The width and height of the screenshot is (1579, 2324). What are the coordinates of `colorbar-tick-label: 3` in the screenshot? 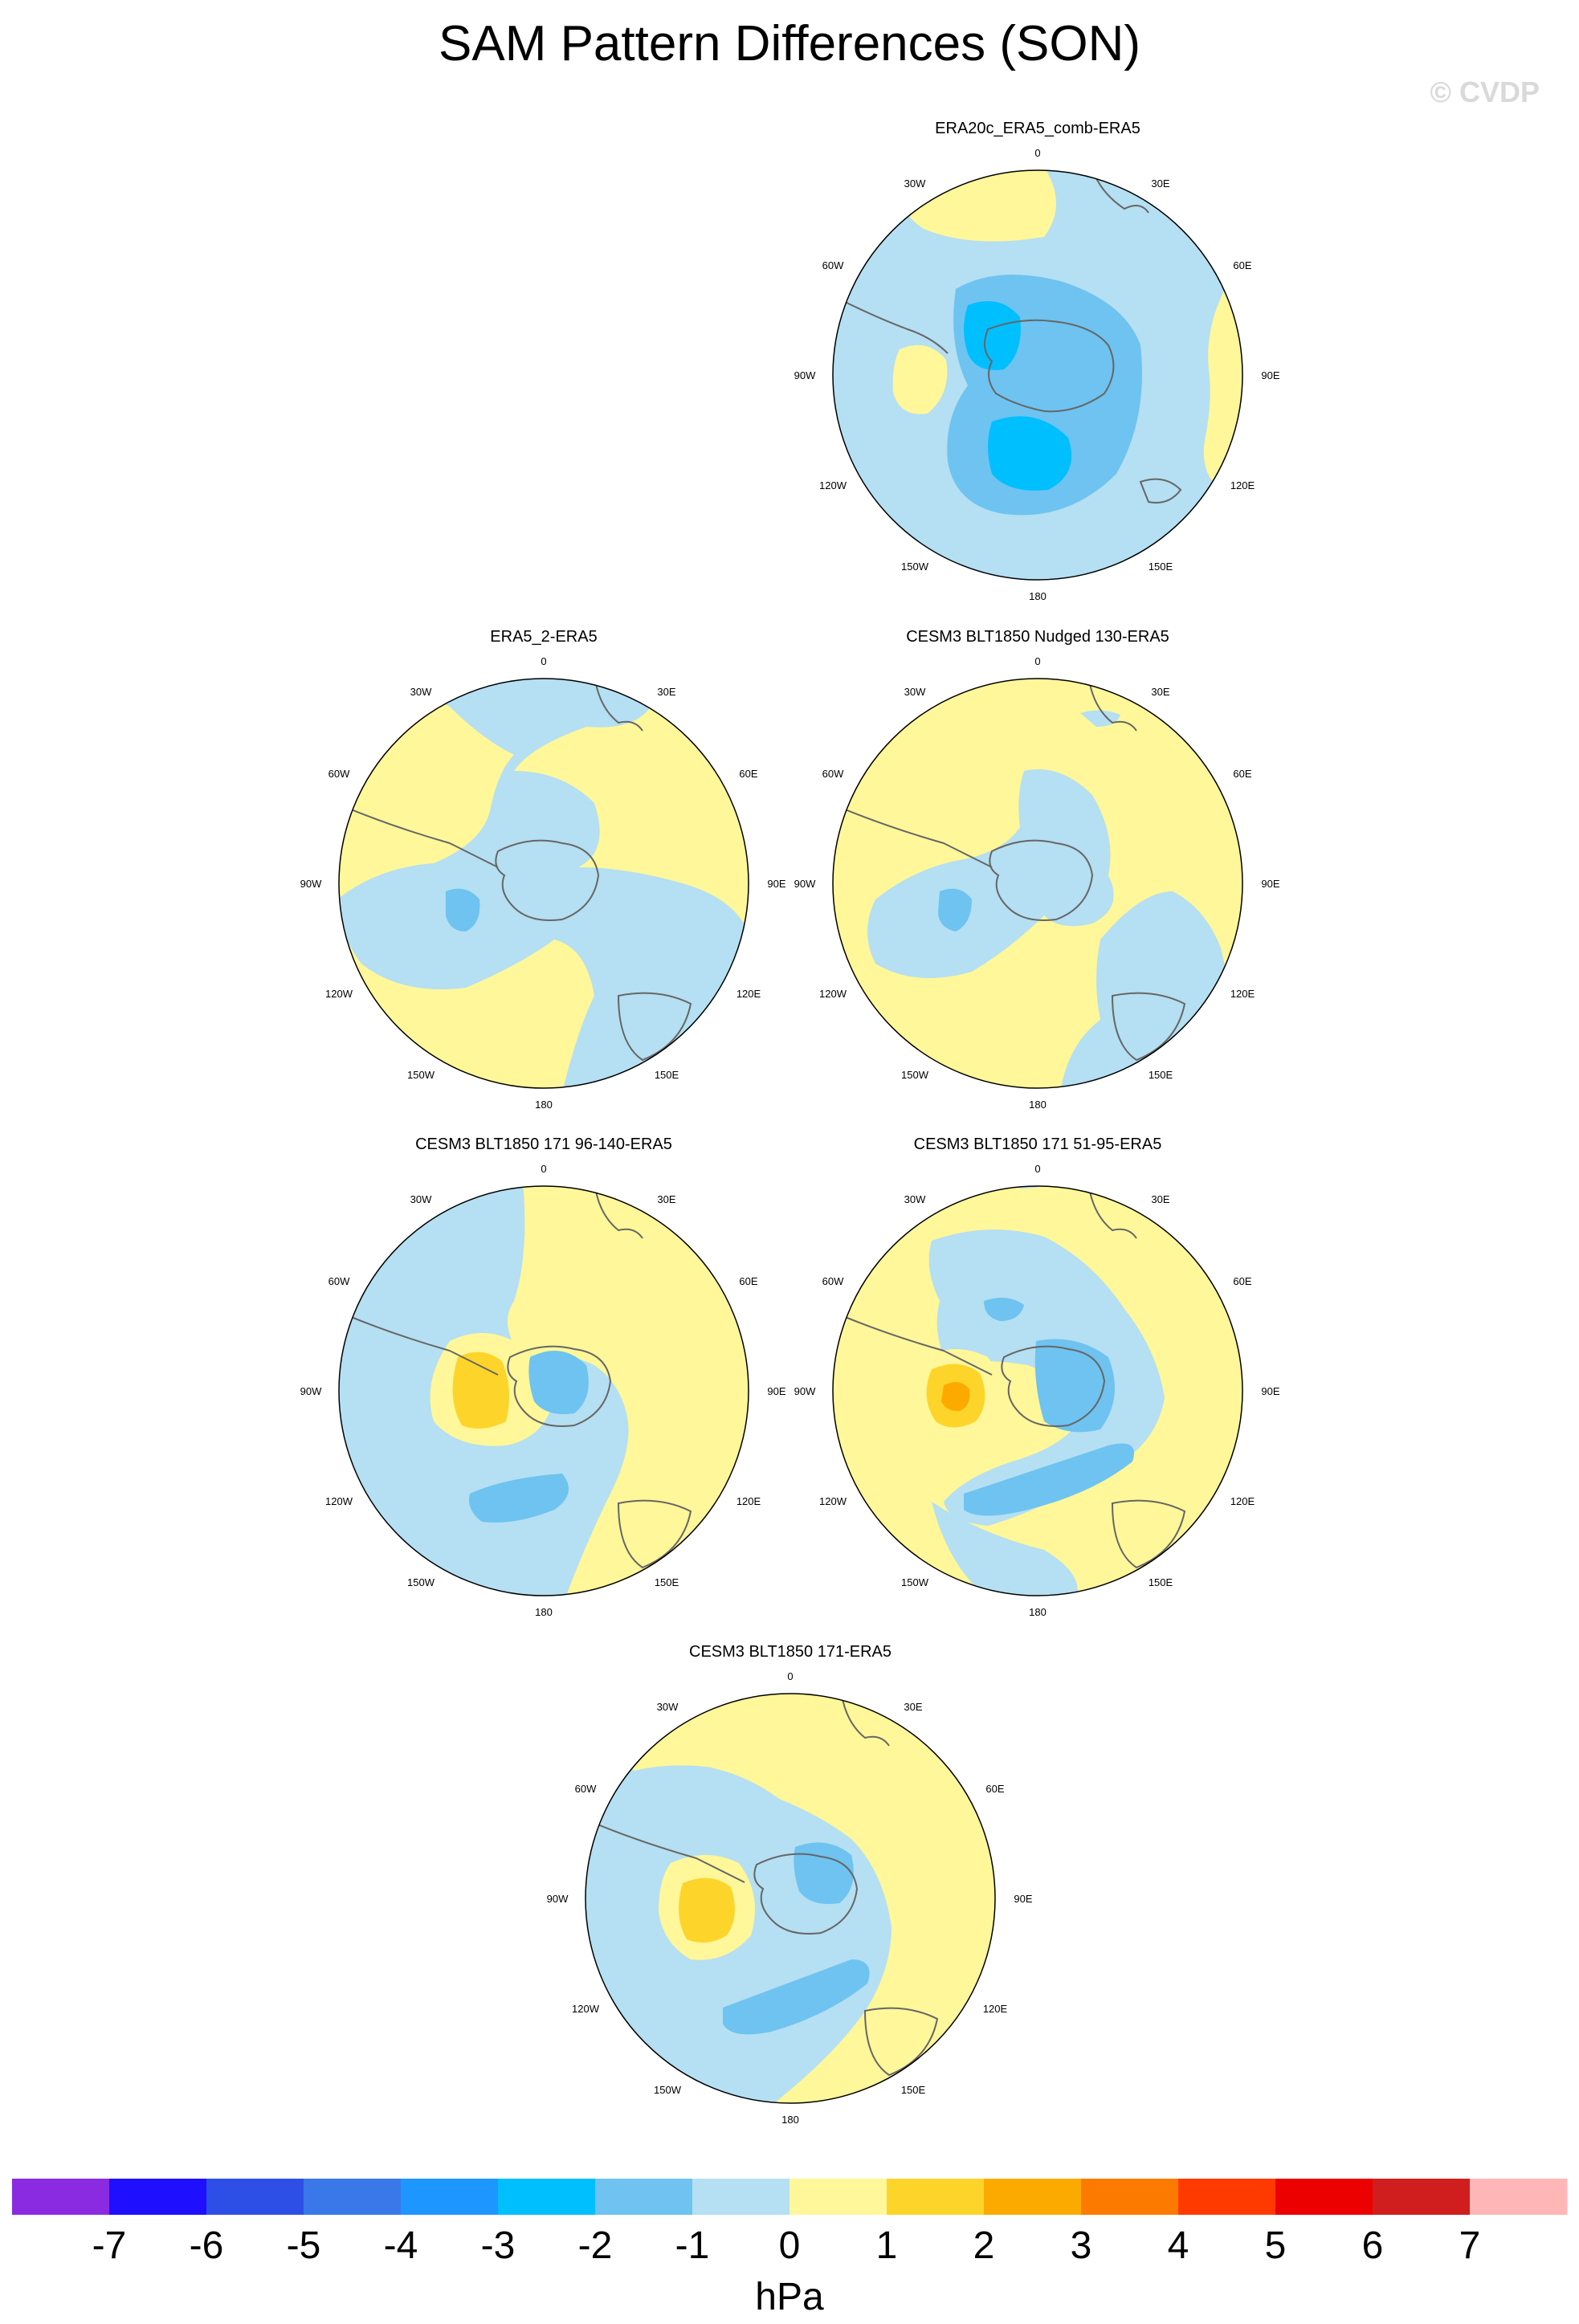 It's located at (1081, 2246).